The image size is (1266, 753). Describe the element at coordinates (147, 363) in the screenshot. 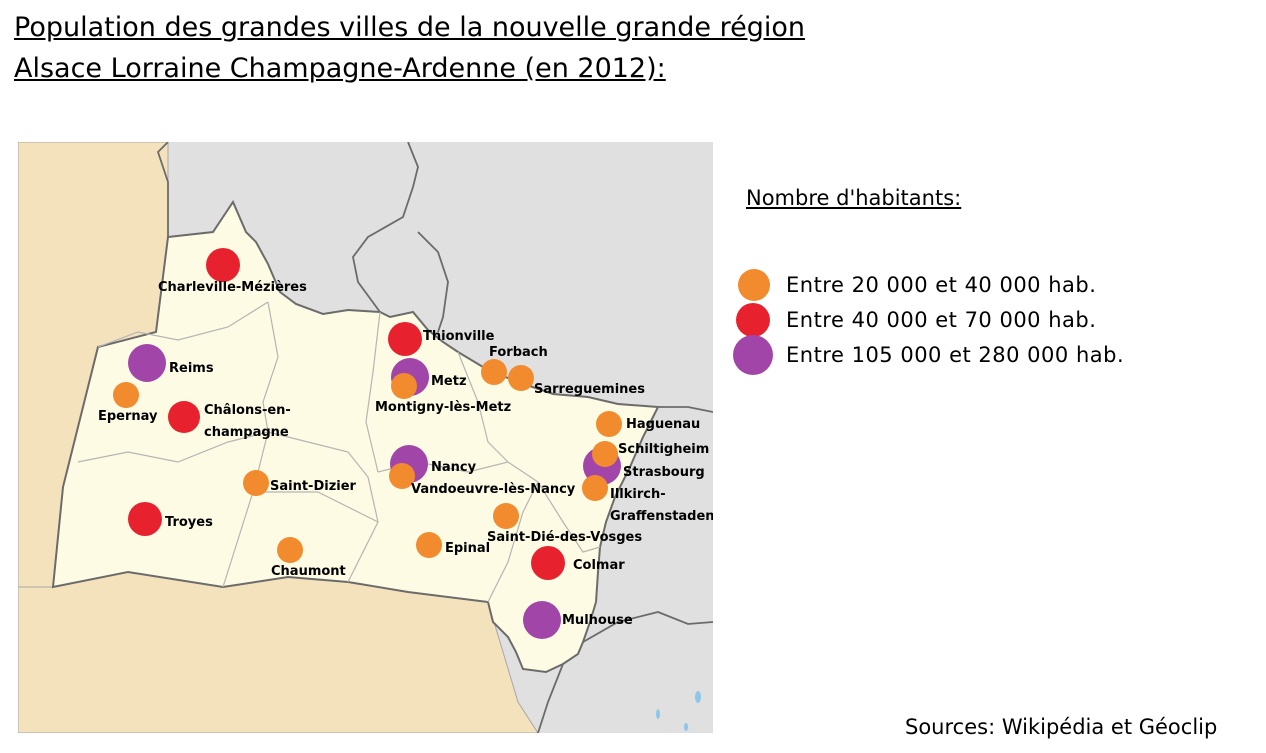

I see `city-marker-reims` at that location.